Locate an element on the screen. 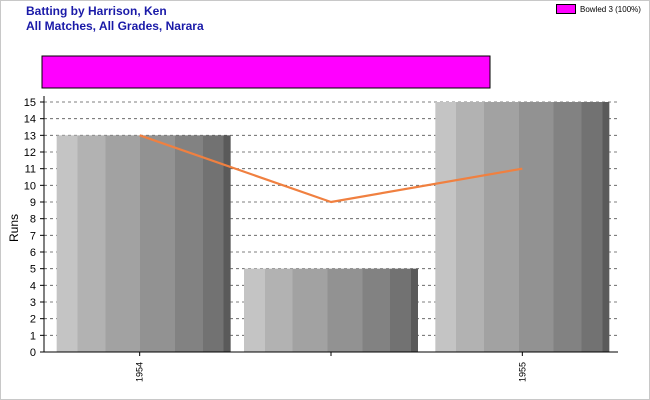 This screenshot has width=650, height=400. y-tick-label-12: 12 is located at coordinates (30, 153).